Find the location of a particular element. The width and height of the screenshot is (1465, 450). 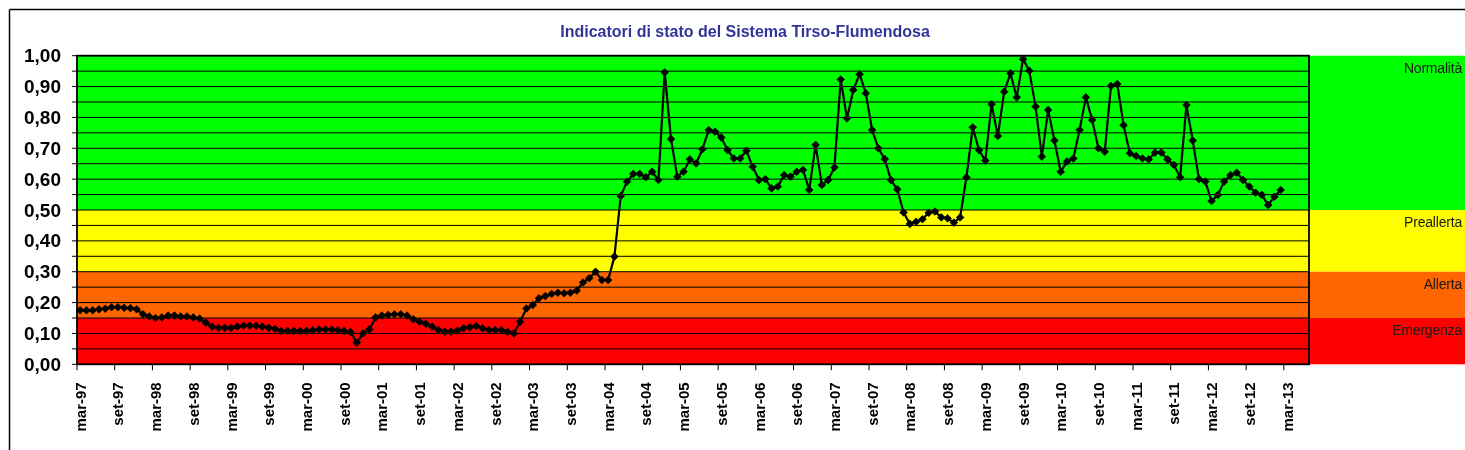

y-tick-label: 0,30 is located at coordinates (42, 272).